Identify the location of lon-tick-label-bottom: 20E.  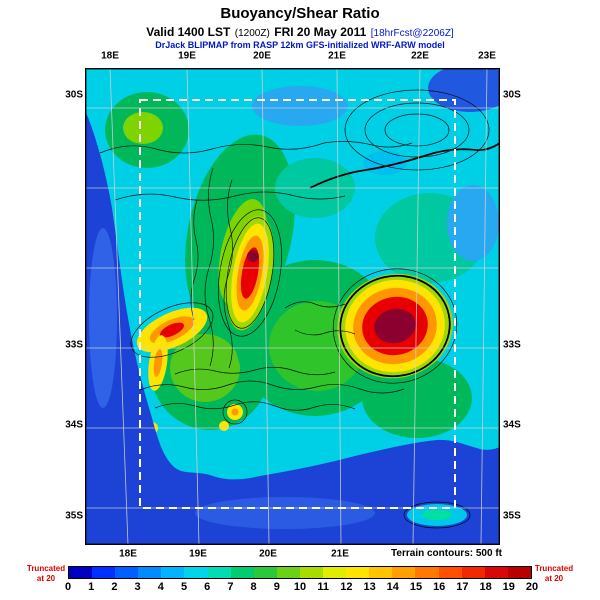
(268, 554).